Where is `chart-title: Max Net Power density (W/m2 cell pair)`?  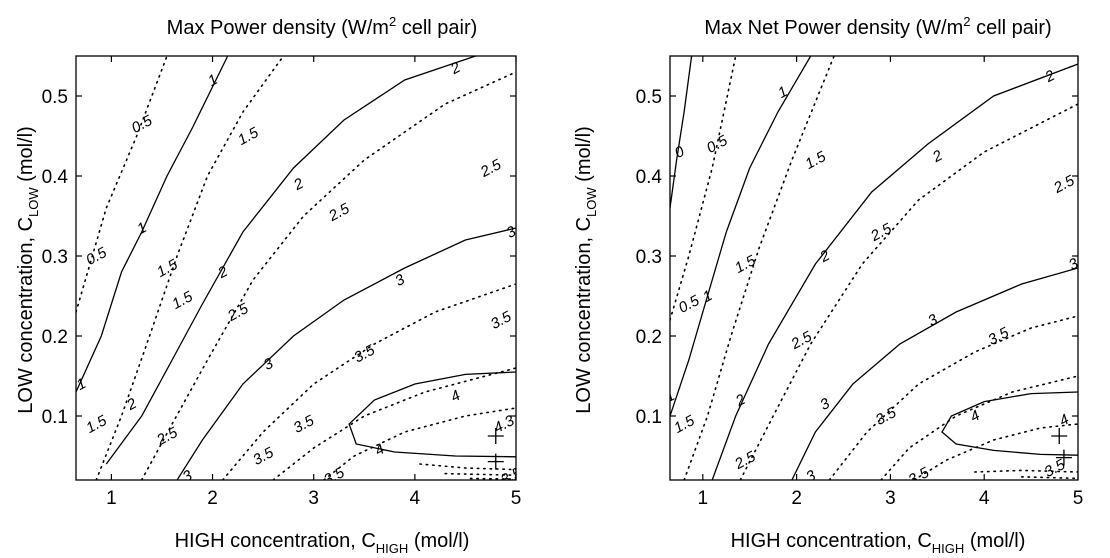 chart-title: Max Net Power density (W/m2 cell pair) is located at coordinates (877, 26).